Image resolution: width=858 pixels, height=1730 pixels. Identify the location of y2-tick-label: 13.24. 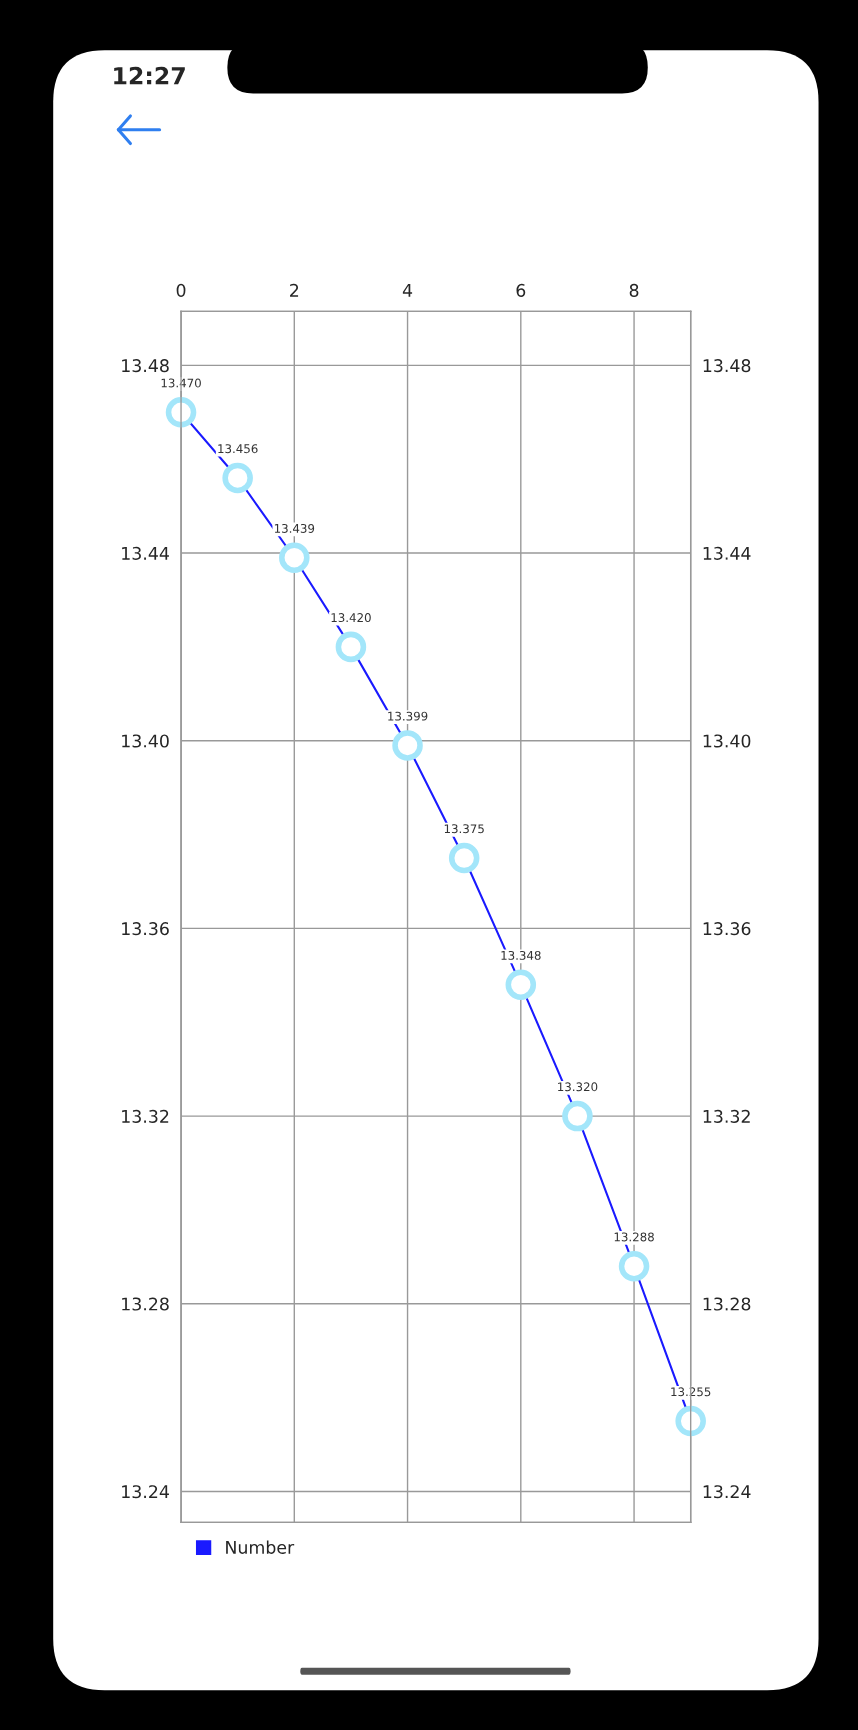
(727, 1492).